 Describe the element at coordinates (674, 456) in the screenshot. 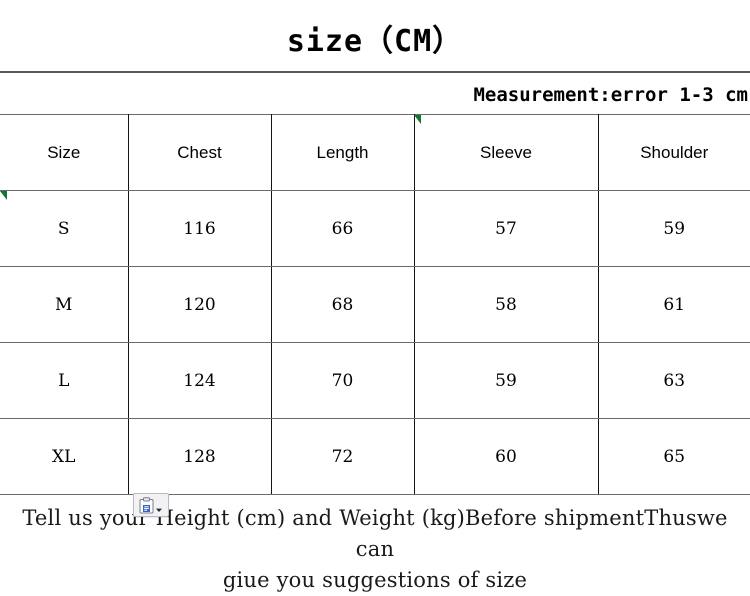

I see `cell-shoulder: 65` at that location.